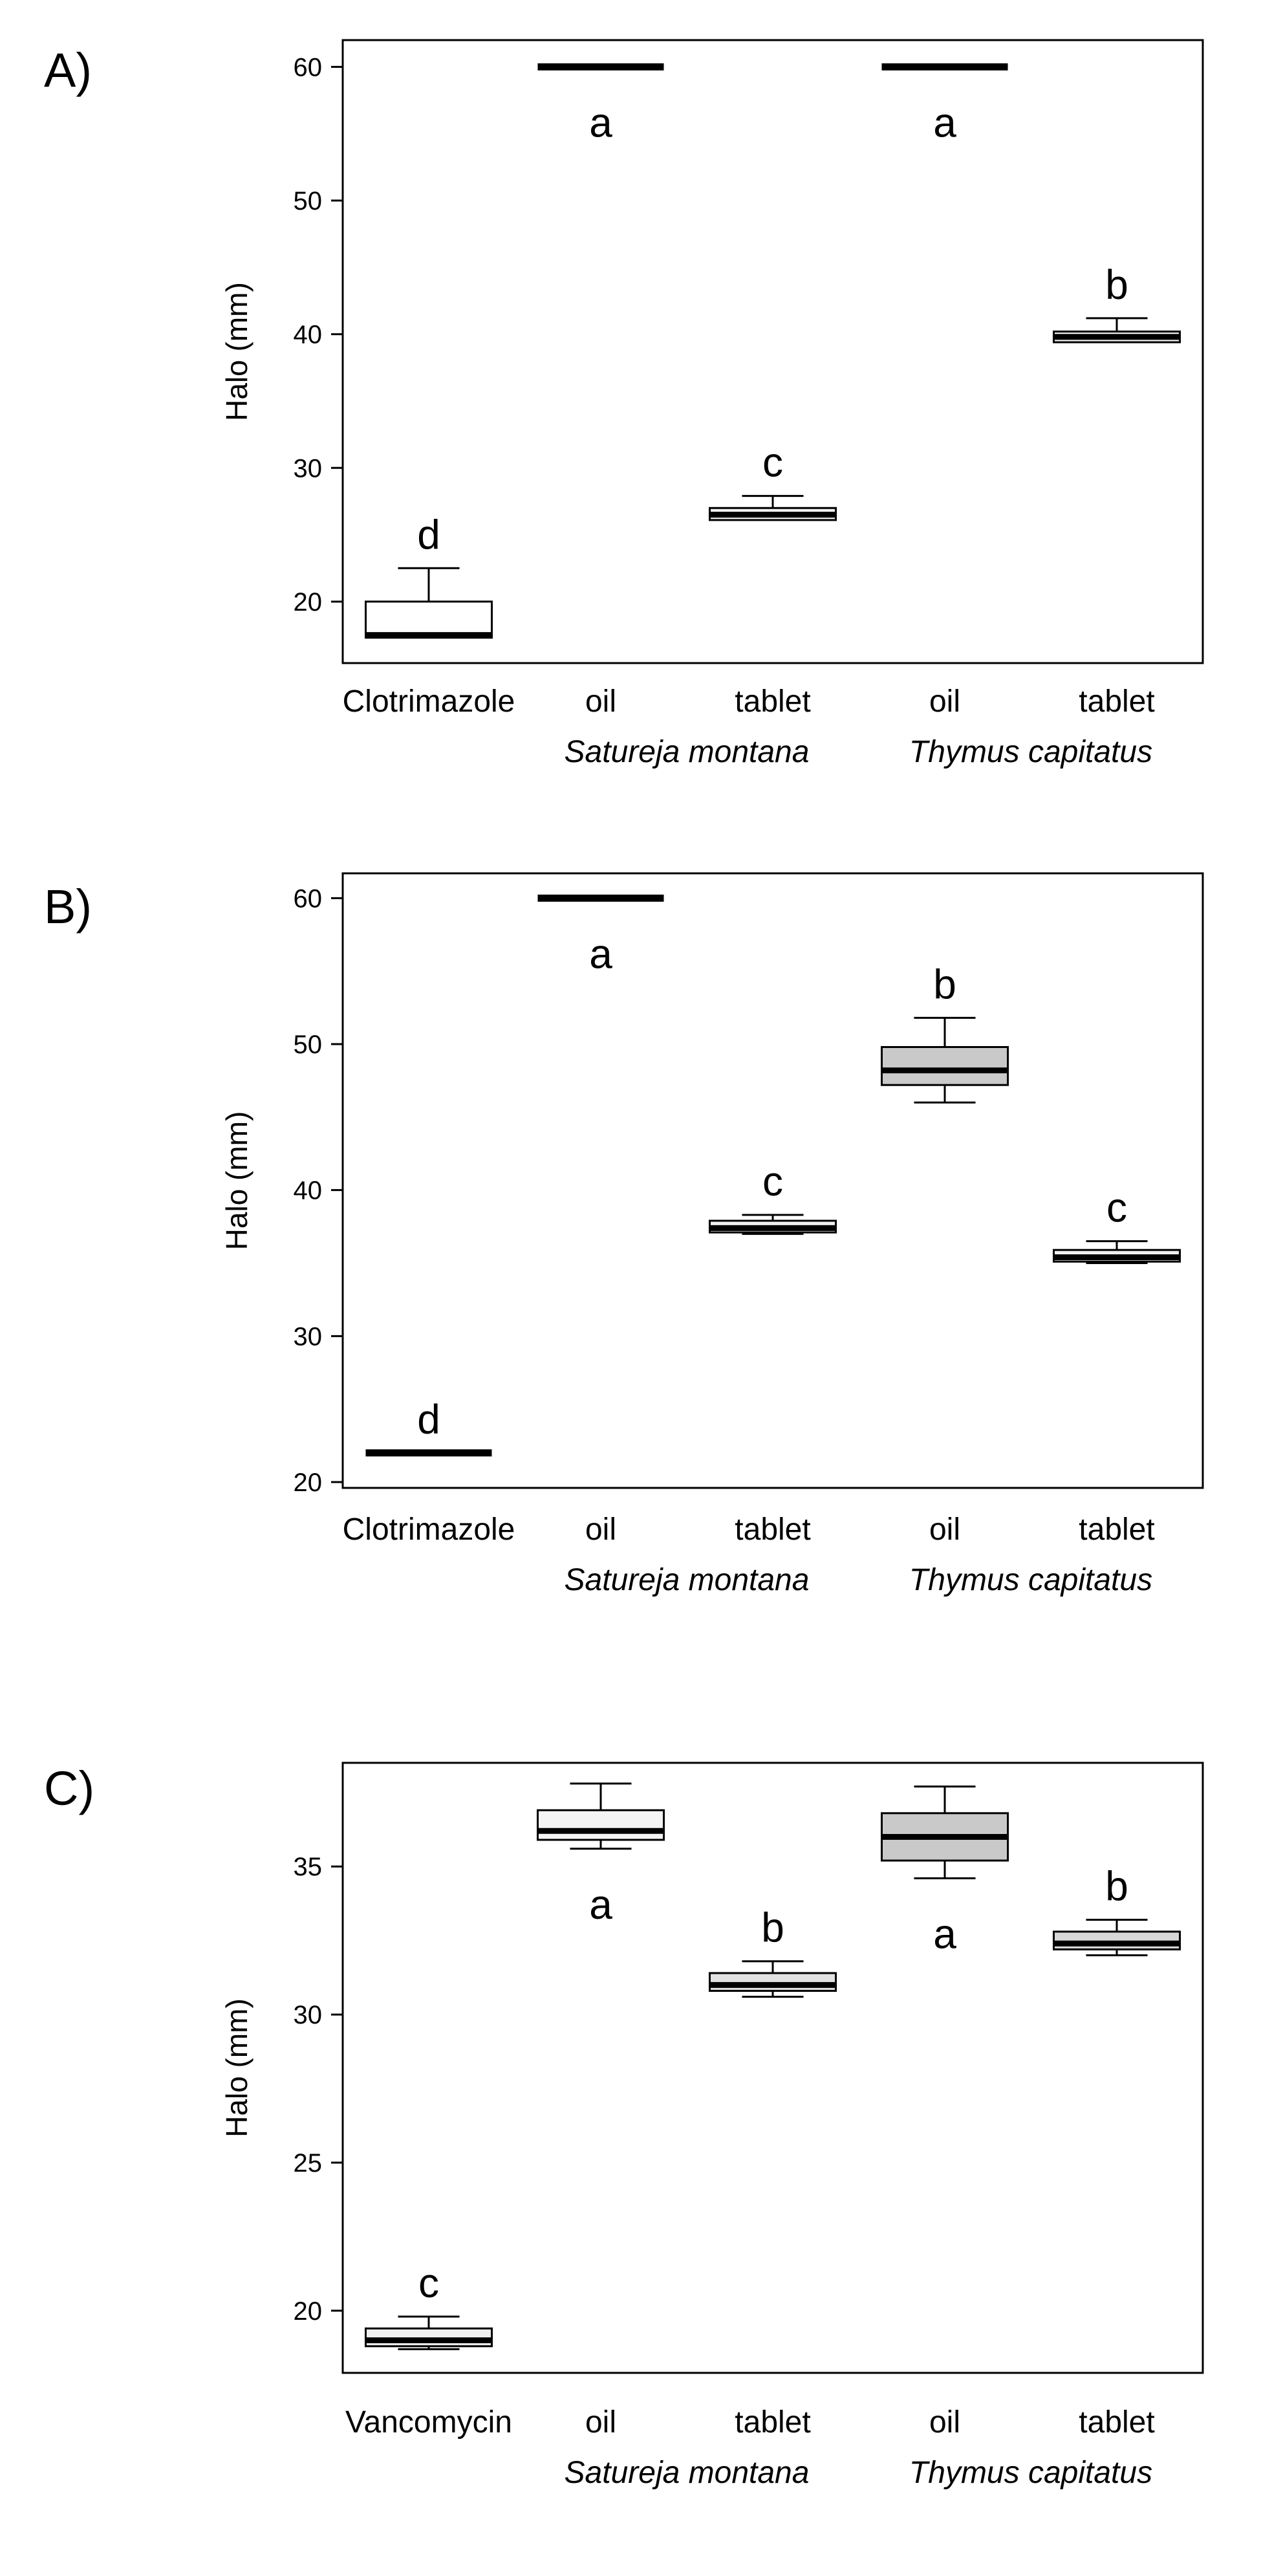 The height and width of the screenshot is (2576, 1261). What do you see at coordinates (428, 2422) in the screenshot?
I see `x-category-label: Vancomycin` at bounding box center [428, 2422].